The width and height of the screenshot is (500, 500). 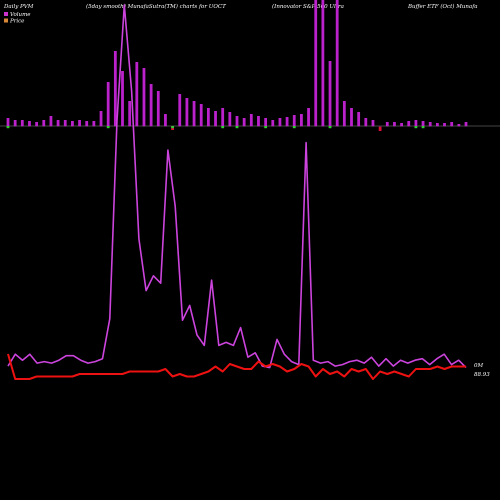 I want to click on chart-legend: Volume Price, so click(x=17, y=18).